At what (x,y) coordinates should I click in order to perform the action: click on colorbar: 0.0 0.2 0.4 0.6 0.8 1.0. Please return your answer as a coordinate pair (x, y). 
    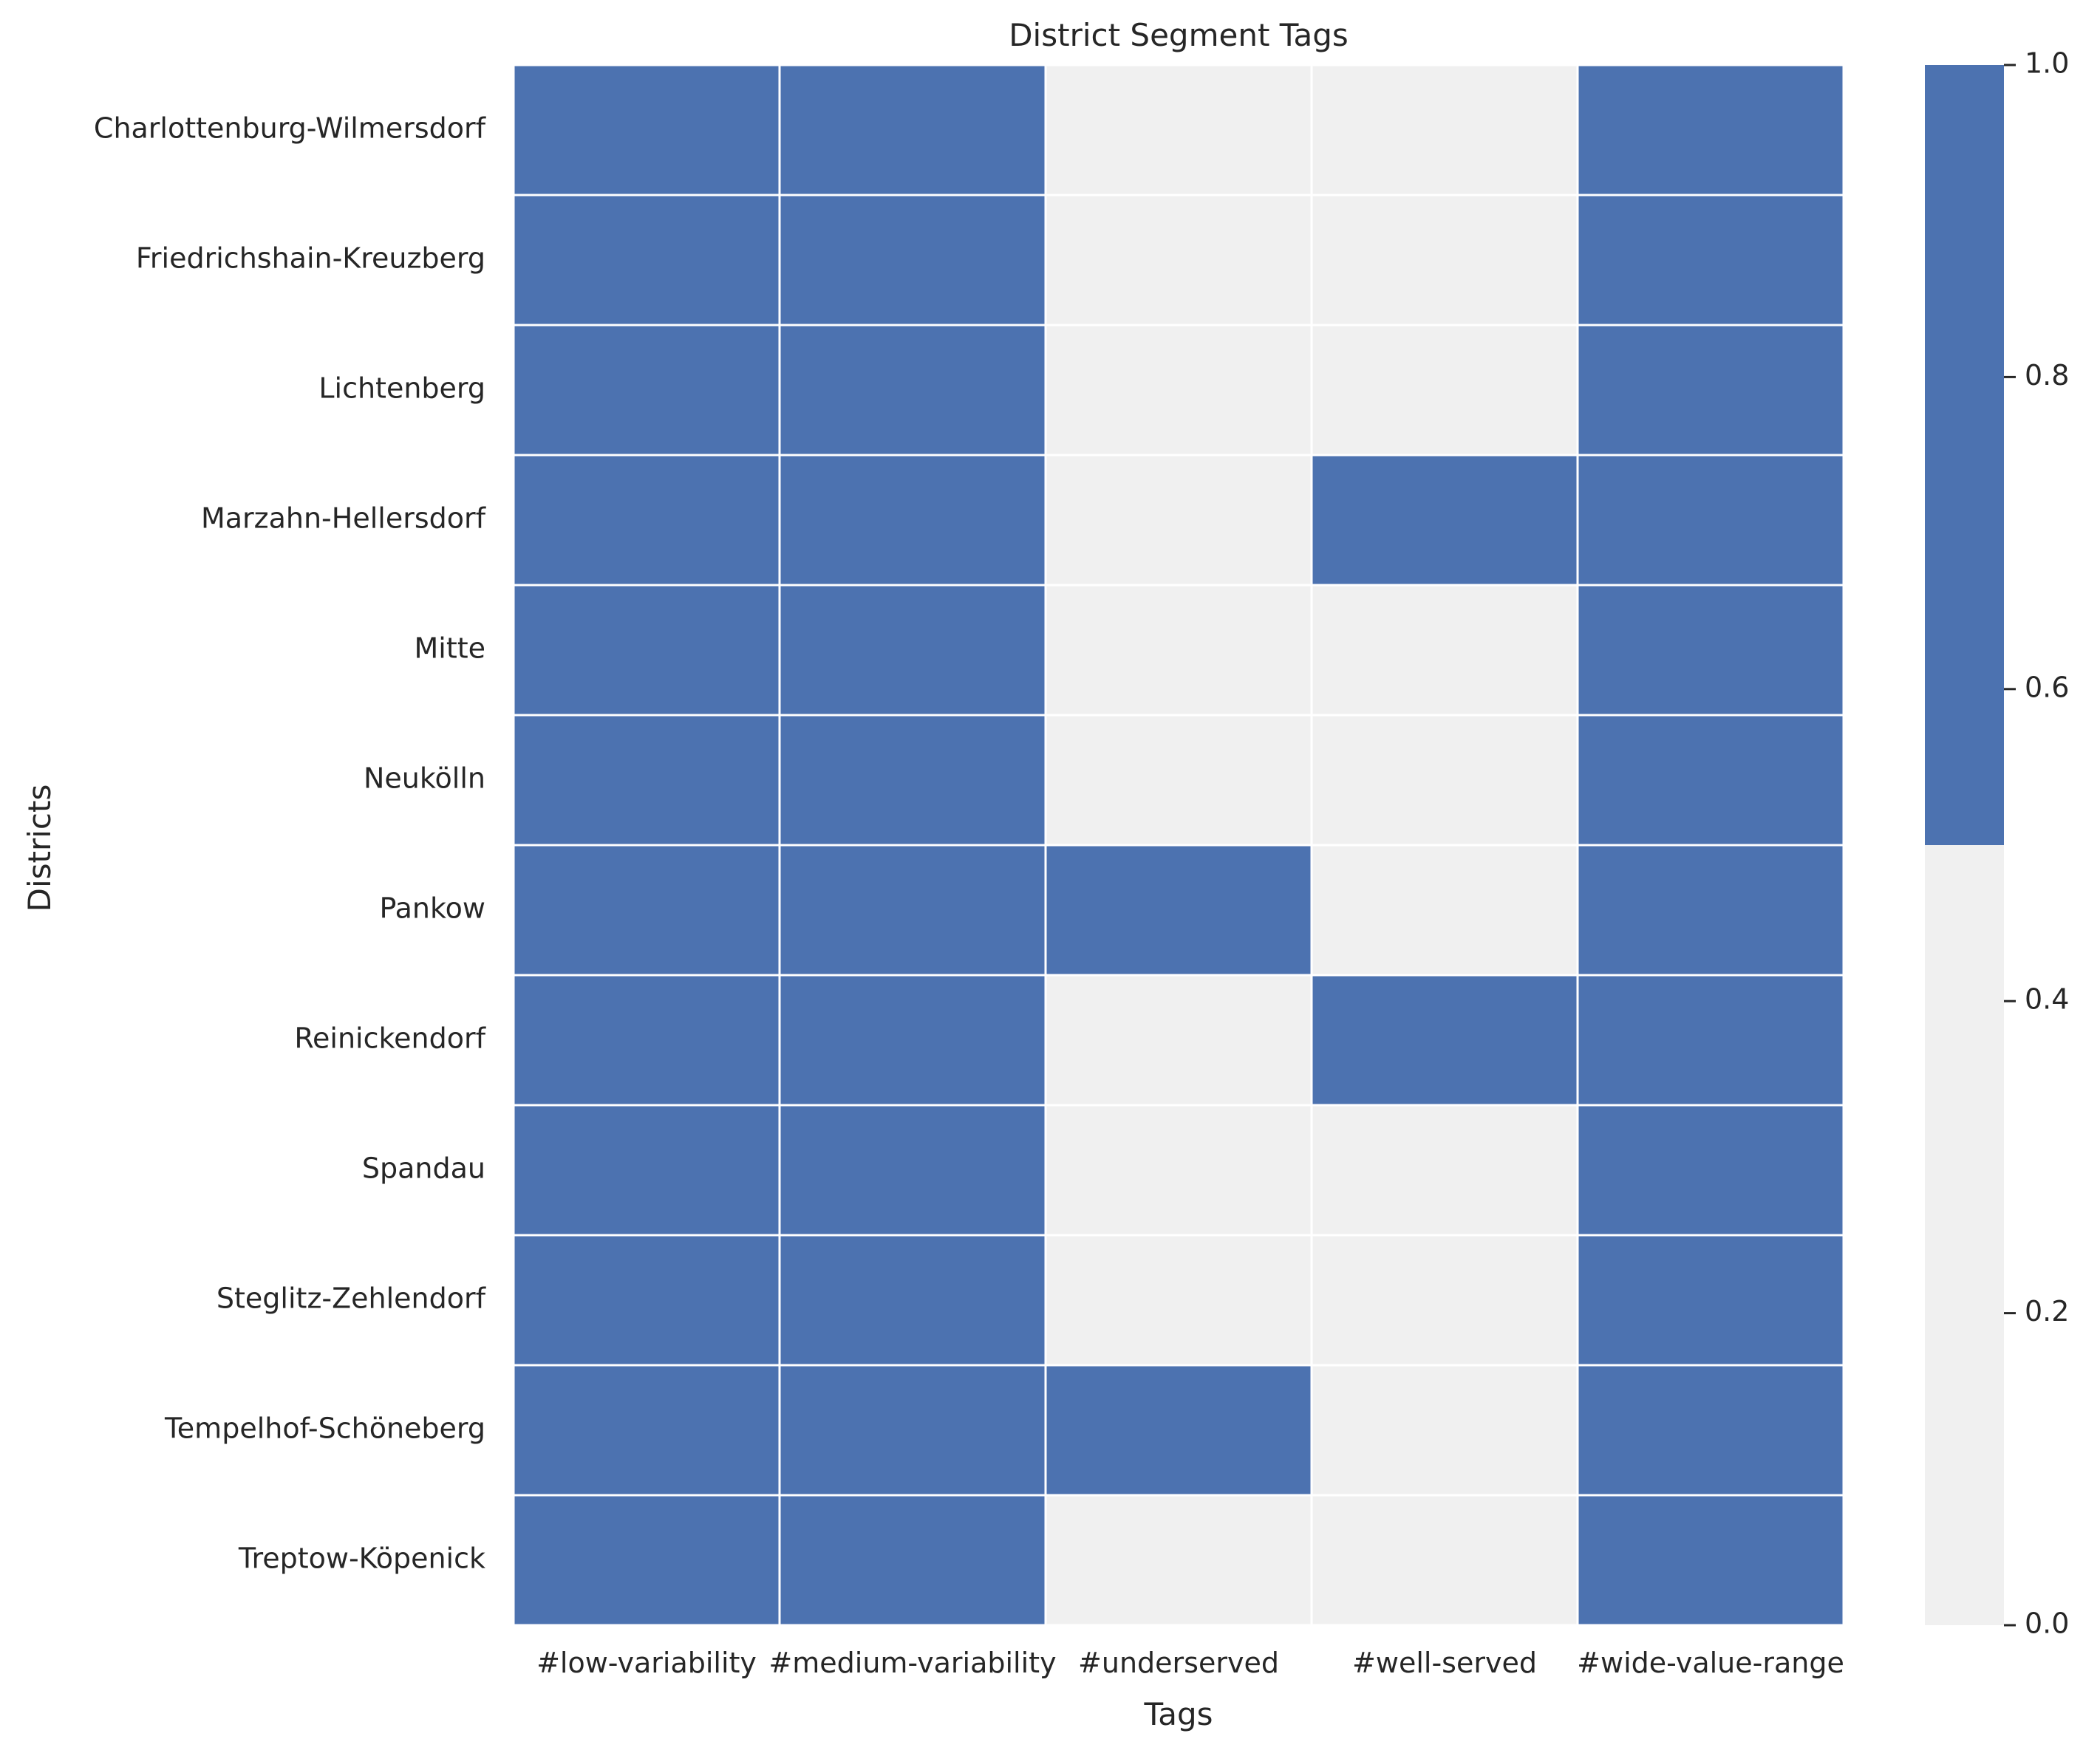
    Looking at the image, I should click on (1997, 843).